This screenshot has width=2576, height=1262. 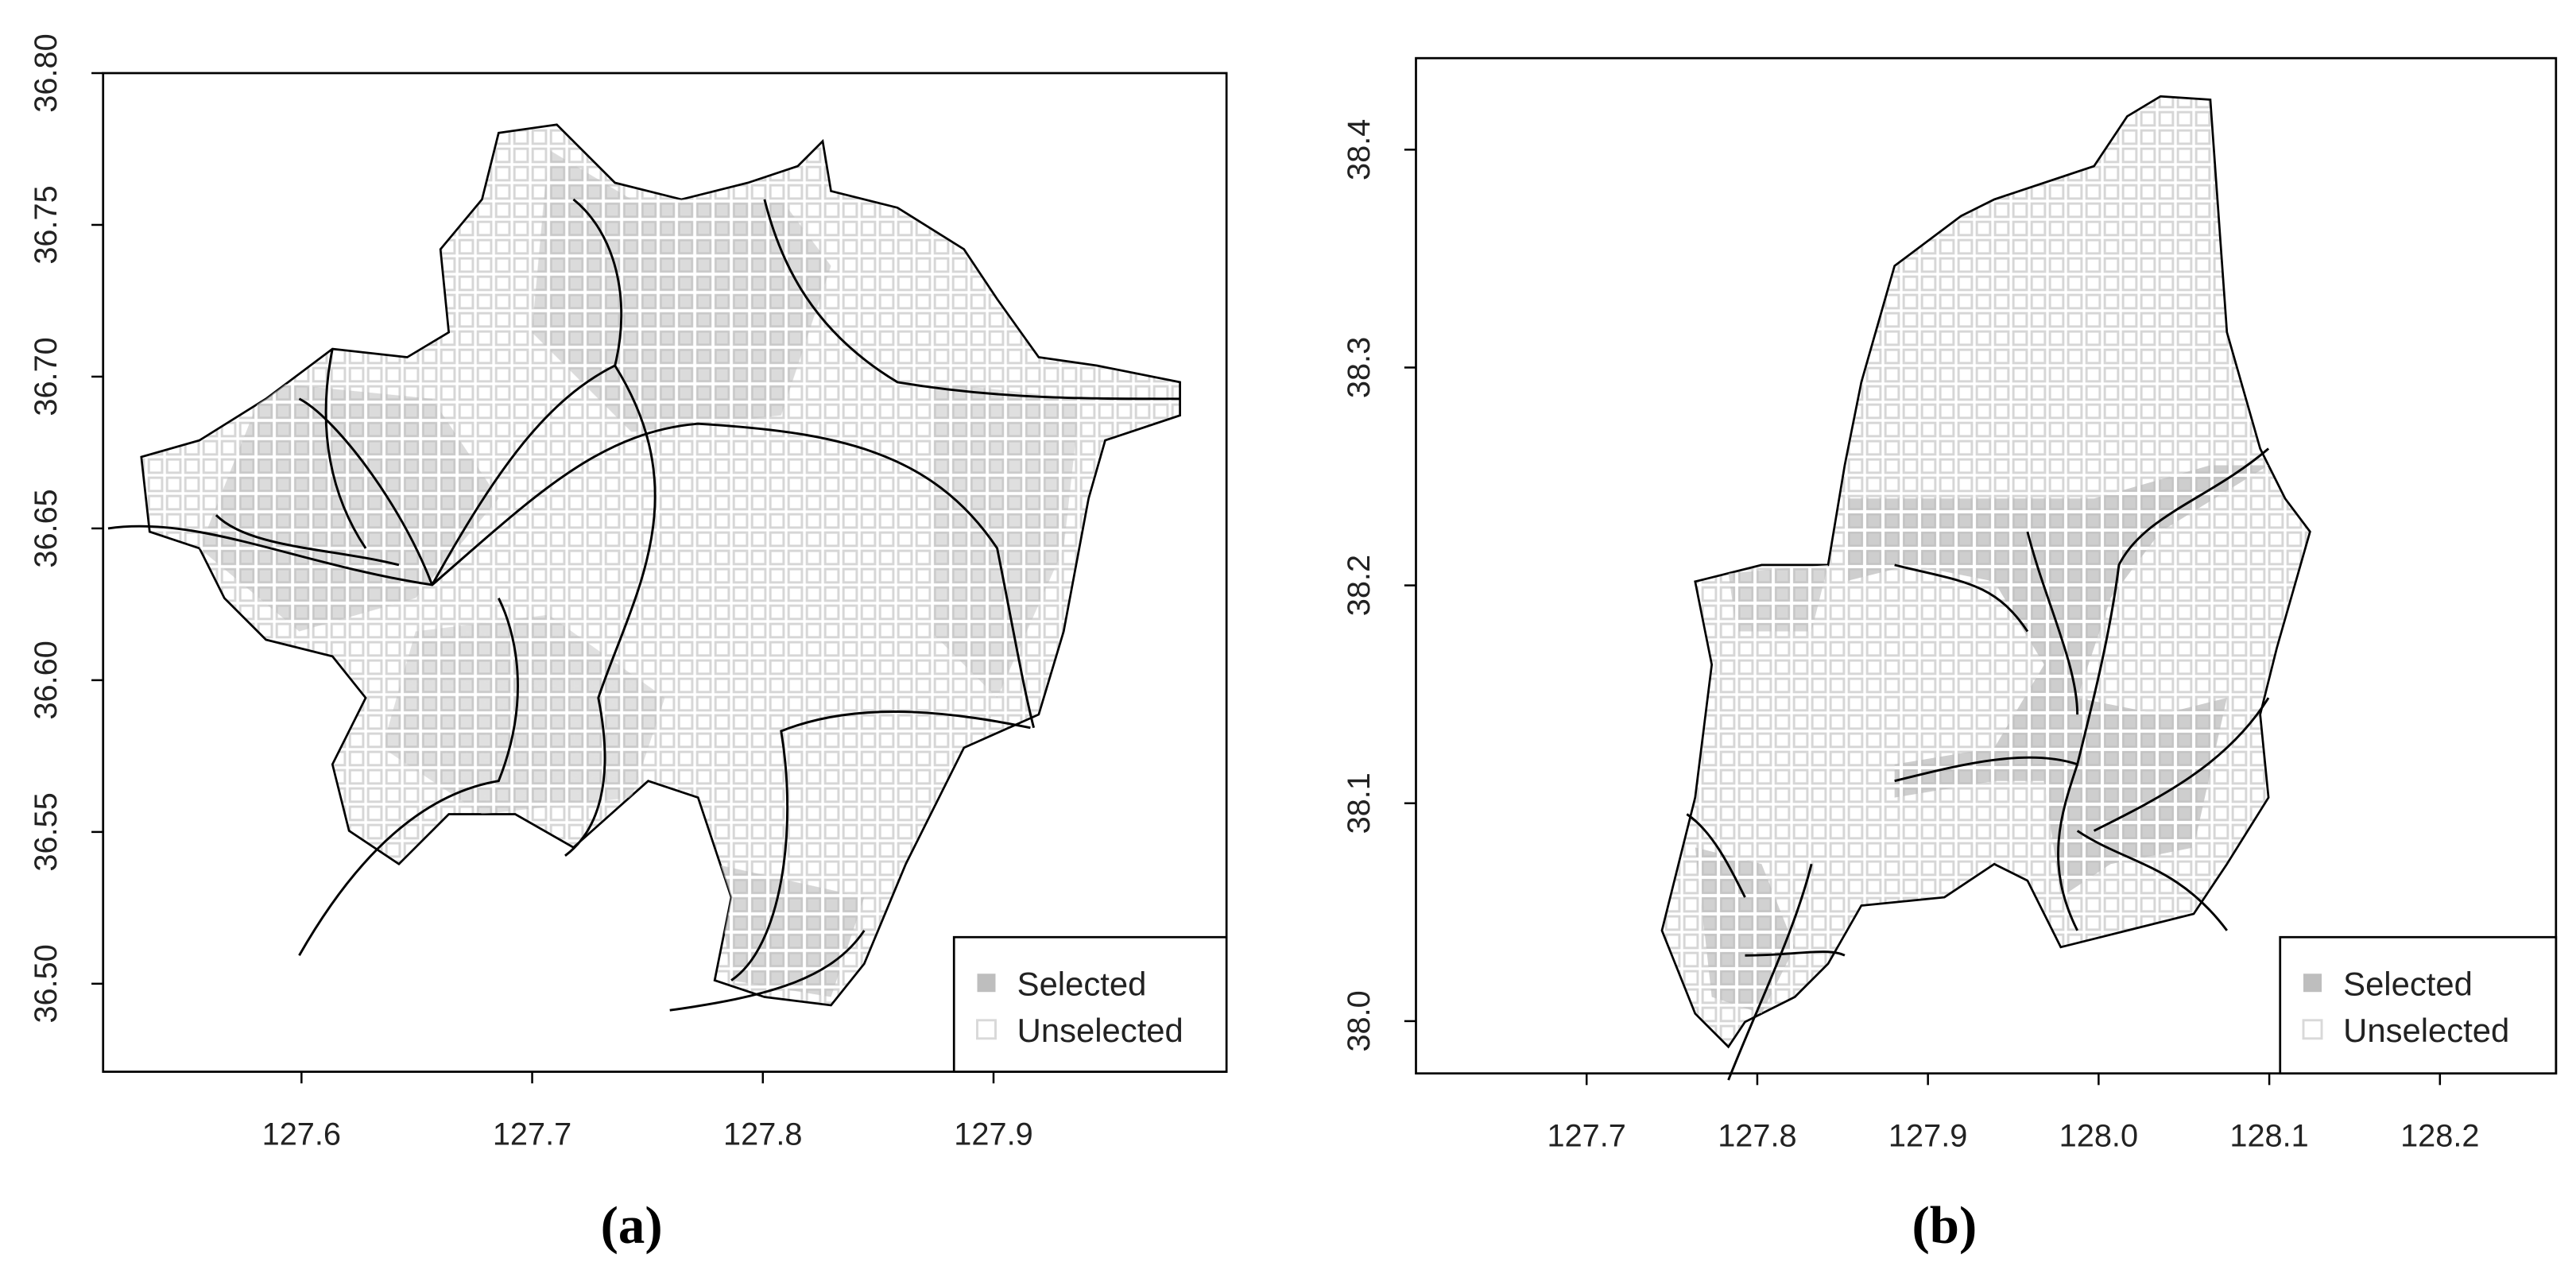 I want to click on x-tick-label: 128.0, so click(x=2098, y=1136).